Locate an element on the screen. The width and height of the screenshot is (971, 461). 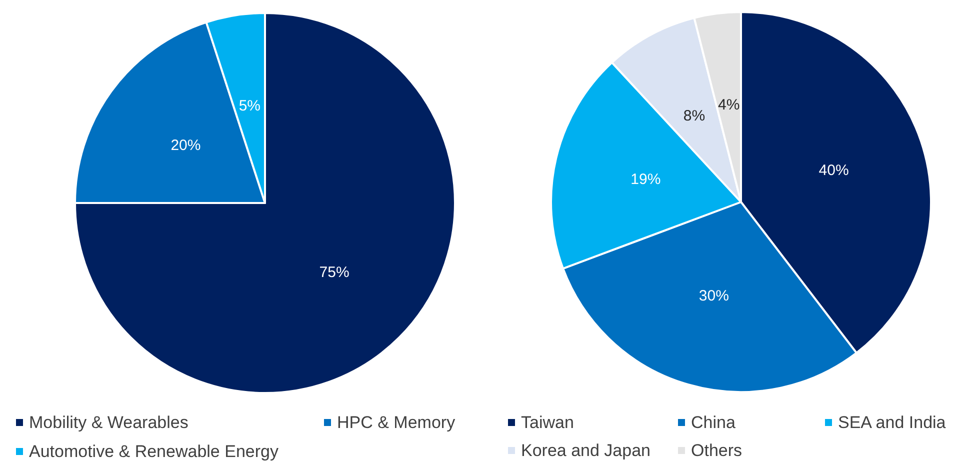
legend-label: Korea and Japan is located at coordinates (585, 450).